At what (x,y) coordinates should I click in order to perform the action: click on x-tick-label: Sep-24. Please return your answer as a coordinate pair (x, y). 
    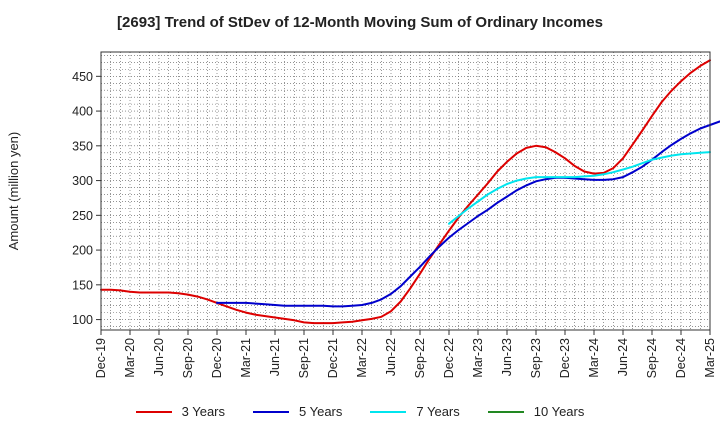
    Looking at the image, I should click on (652, 358).